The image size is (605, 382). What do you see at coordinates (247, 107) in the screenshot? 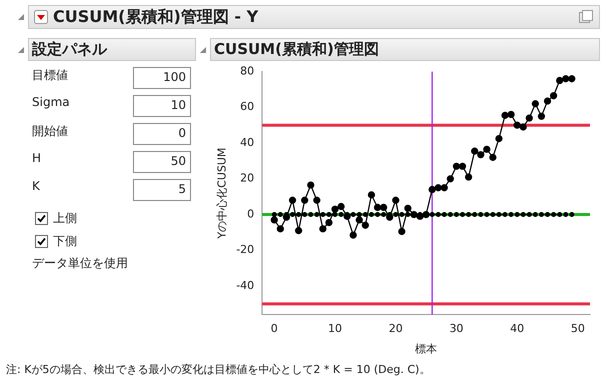
I see `y-tick-label: 60` at bounding box center [247, 107].